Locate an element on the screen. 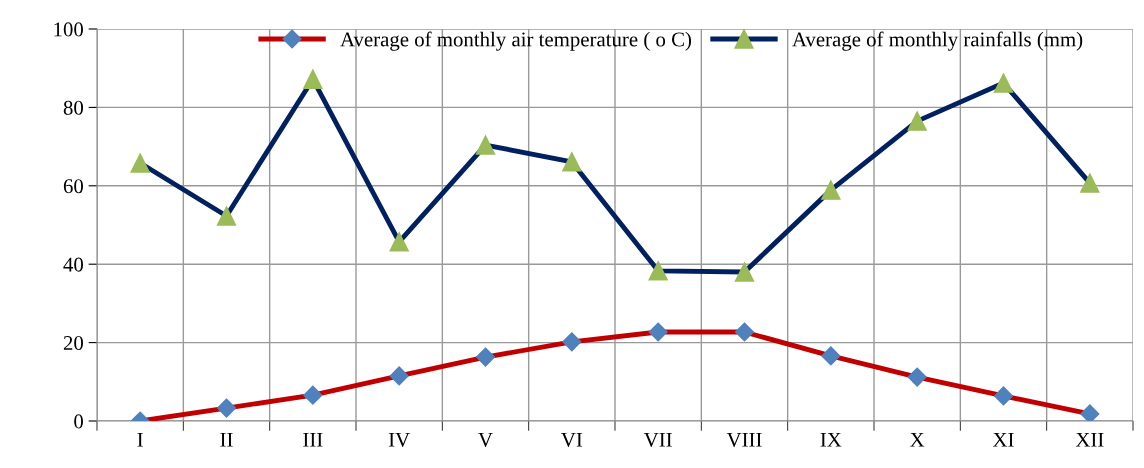 Image resolution: width=1144 pixels, height=468 pixels. y-tick-label: 60 is located at coordinates (73, 186).